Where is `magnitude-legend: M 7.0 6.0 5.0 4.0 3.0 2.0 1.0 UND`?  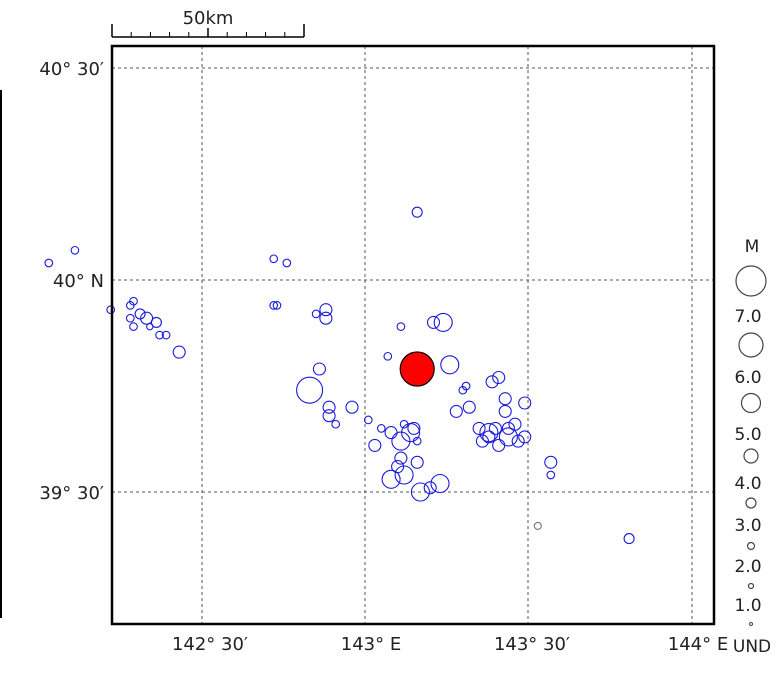 magnitude-legend: M 7.0 6.0 5.0 4.0 3.0 2.0 1.0 UND is located at coordinates (752, 447).